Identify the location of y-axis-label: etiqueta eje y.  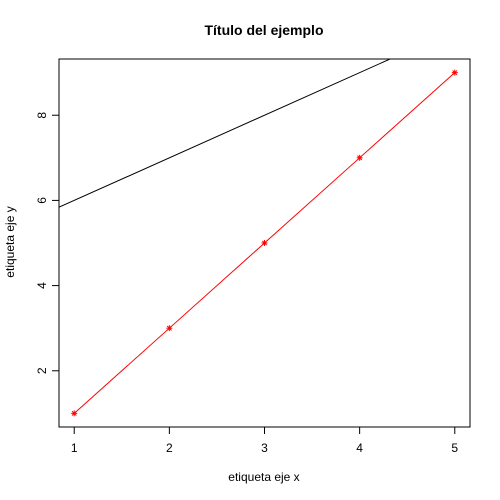
(10, 241).